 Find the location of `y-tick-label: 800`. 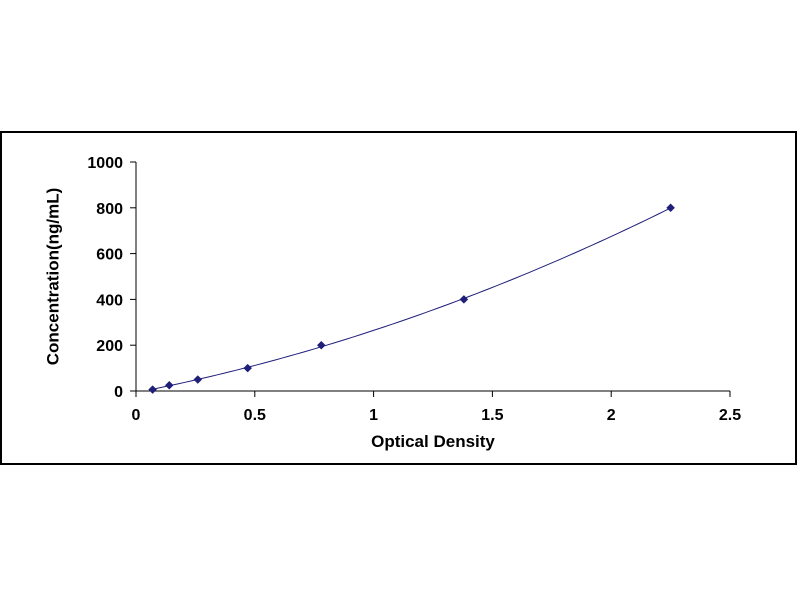

y-tick-label: 800 is located at coordinates (109, 209).